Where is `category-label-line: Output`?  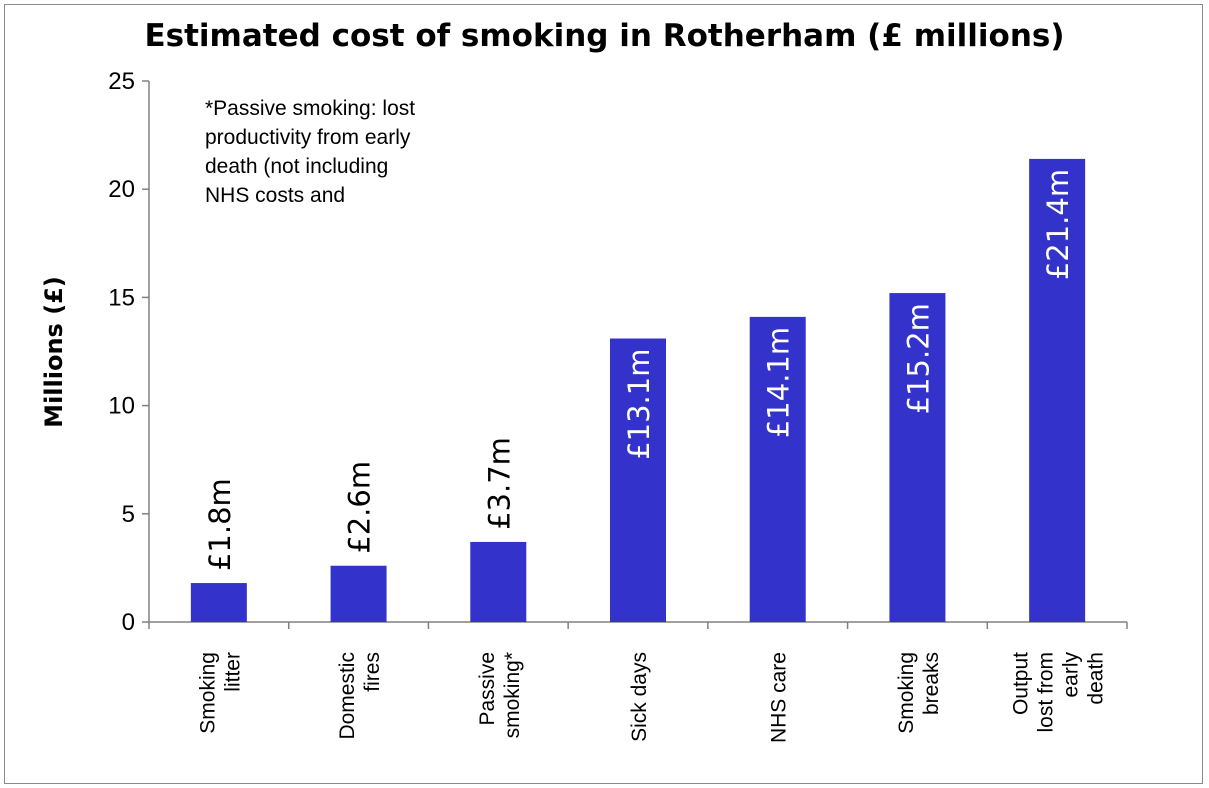 category-label-line: Output is located at coordinates (1021, 683).